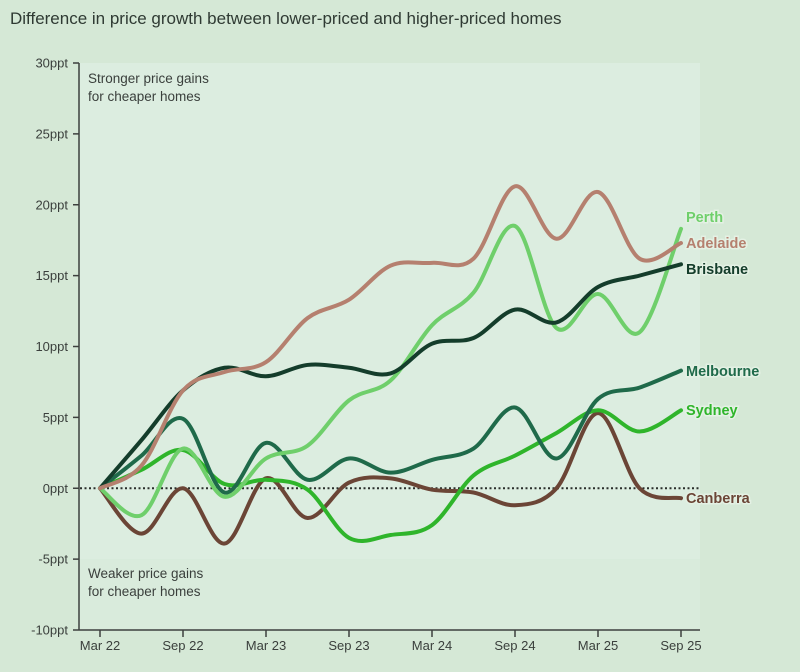 The height and width of the screenshot is (672, 800). I want to click on x-tick-label: Sep 23, so click(348, 645).